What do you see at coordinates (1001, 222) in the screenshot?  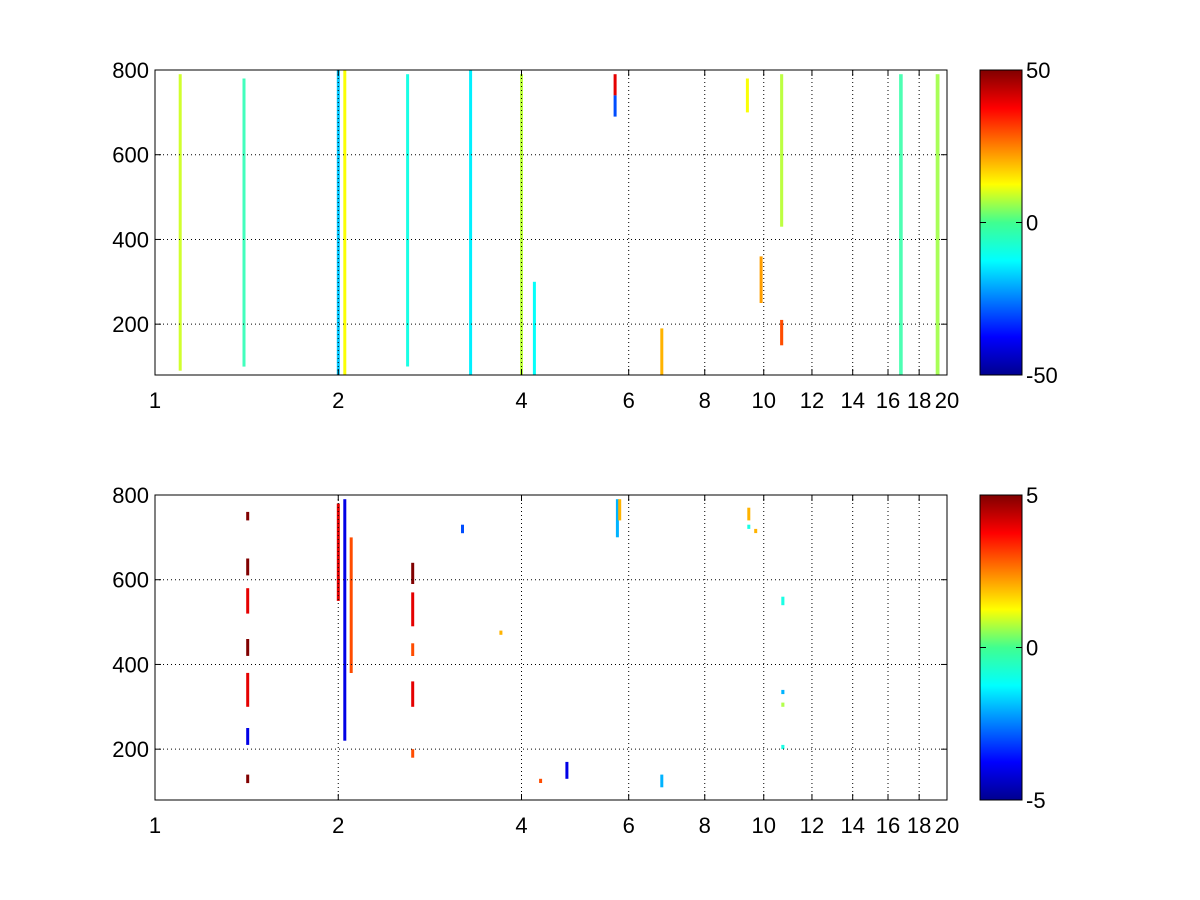 I see `colorbar-gradient-top` at bounding box center [1001, 222].